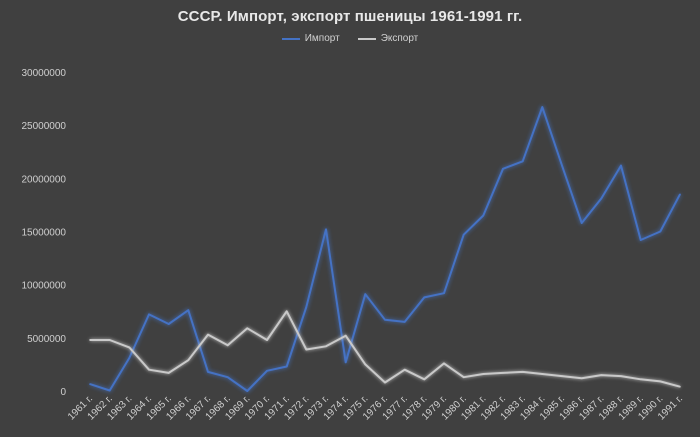 The height and width of the screenshot is (437, 700). What do you see at coordinates (44, 179) in the screenshot?
I see `y-tick-label: 20000000` at bounding box center [44, 179].